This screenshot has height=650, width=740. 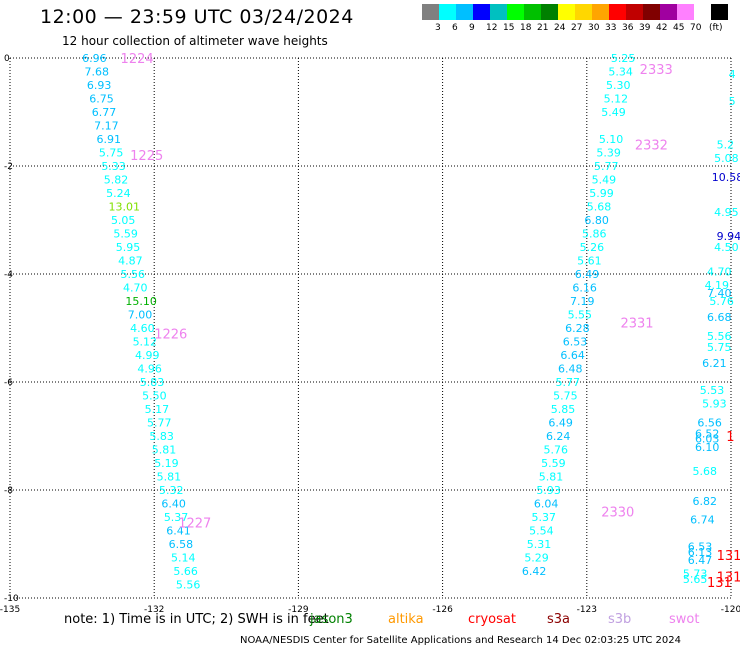 What do you see at coordinates (560, 28) in the screenshot?
I see `color-scale-label: 24` at bounding box center [560, 28].